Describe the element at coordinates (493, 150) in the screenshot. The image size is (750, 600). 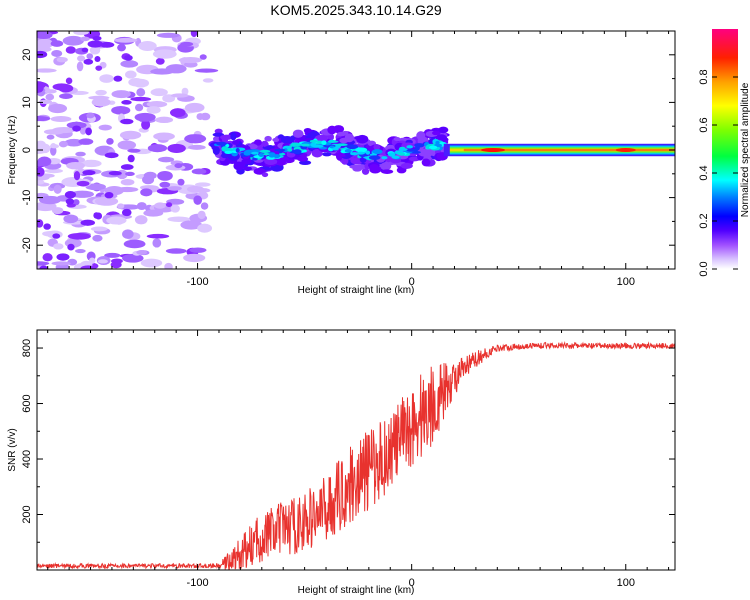
I see `spectrogram-carrier-peak` at that location.